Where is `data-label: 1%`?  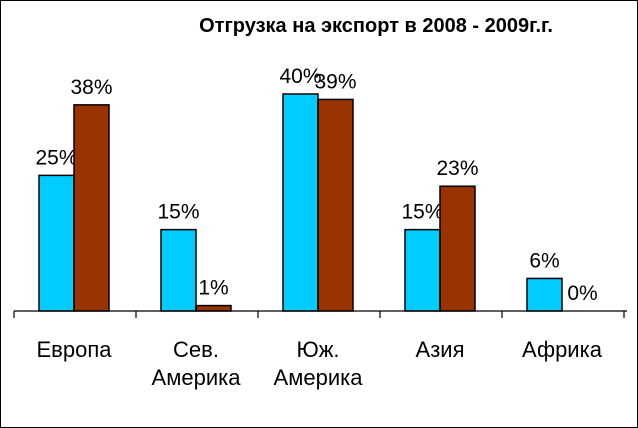
data-label: 1% is located at coordinates (213, 288).